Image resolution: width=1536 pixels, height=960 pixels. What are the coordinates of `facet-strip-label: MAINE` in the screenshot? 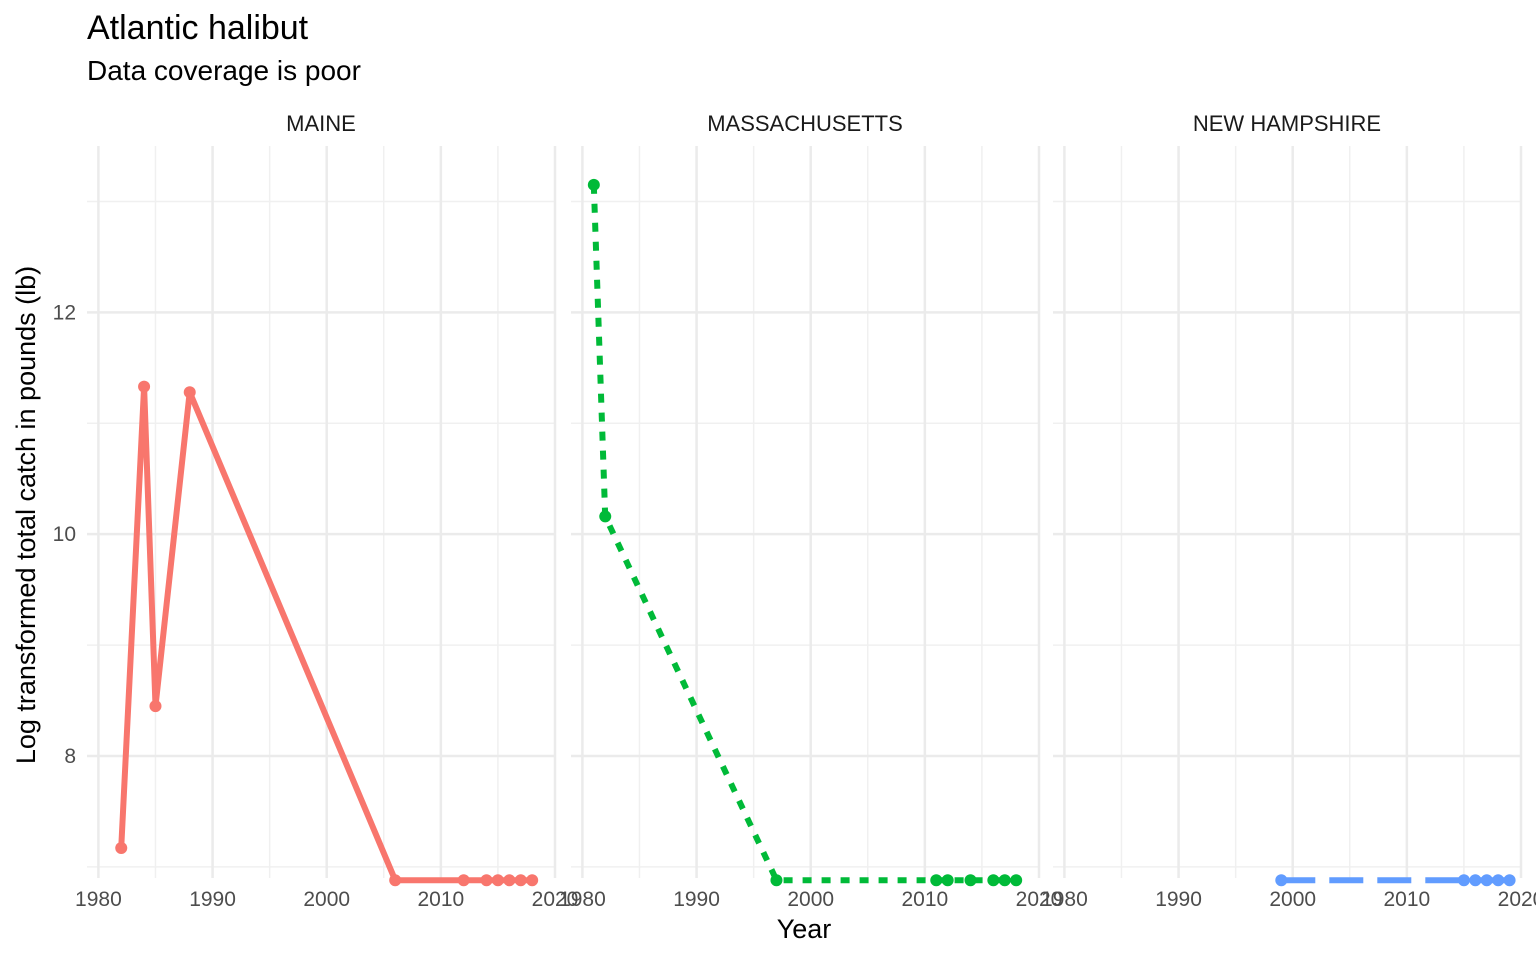 It's located at (321, 123).